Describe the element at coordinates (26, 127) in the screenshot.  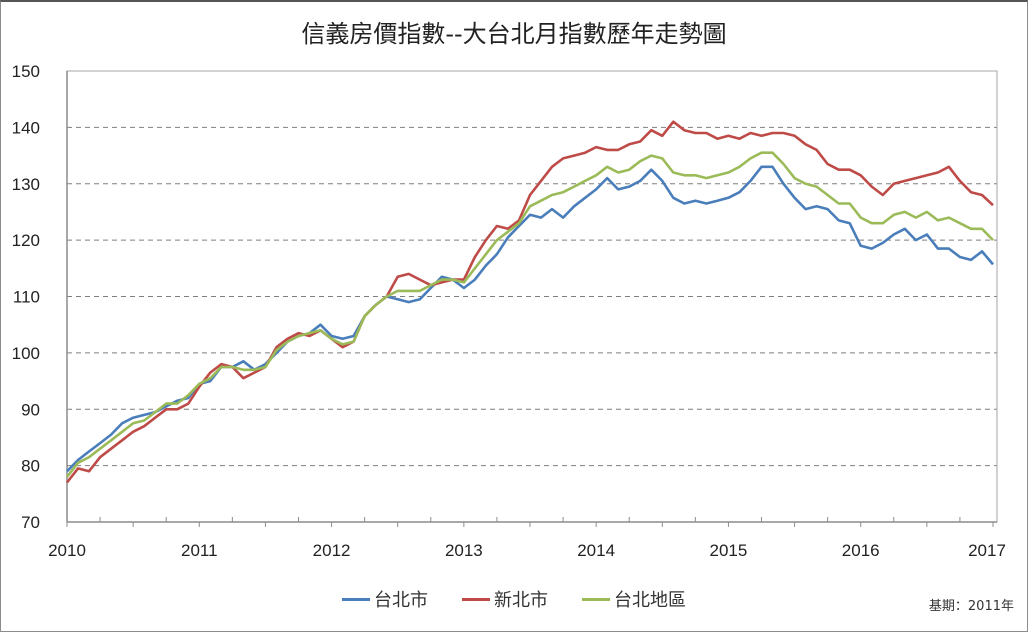
I see `svg-text: 140` at that location.